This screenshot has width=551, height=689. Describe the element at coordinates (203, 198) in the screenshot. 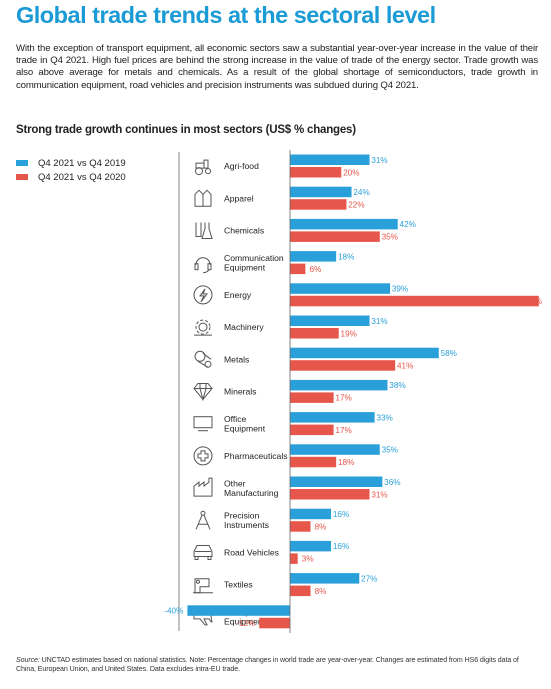

I see `jacket-icon` at that location.